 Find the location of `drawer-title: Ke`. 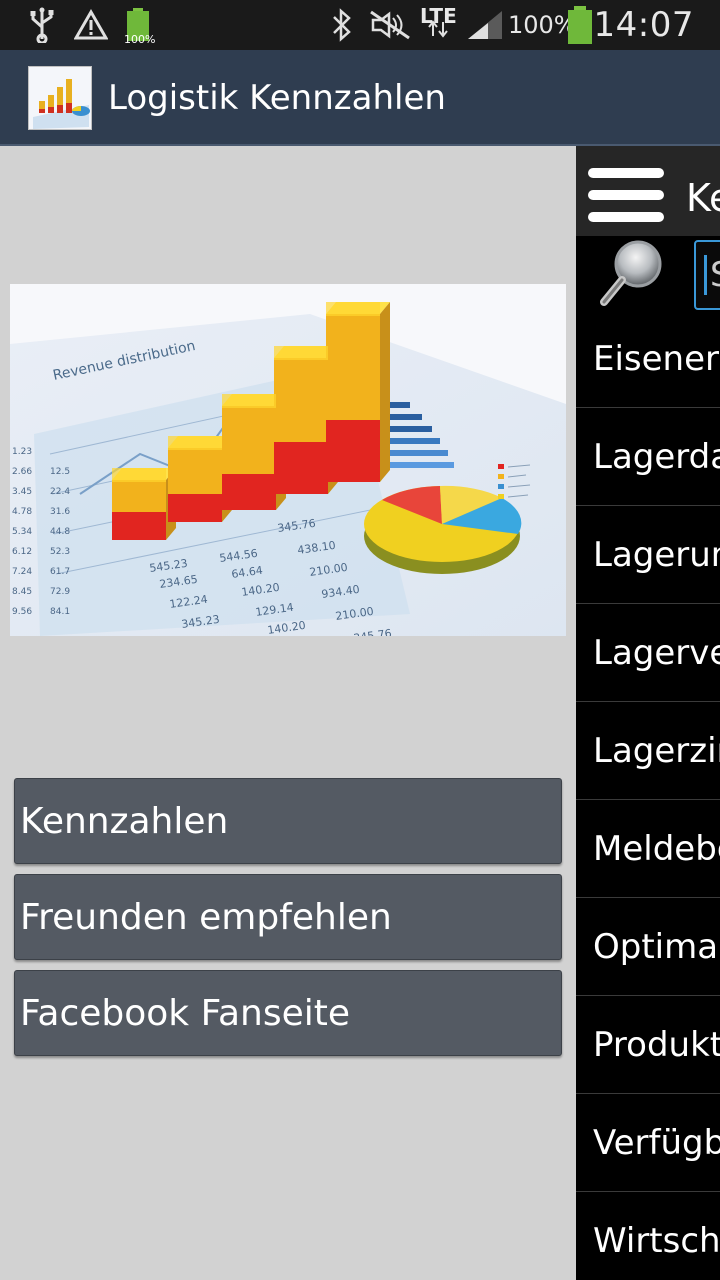

drawer-title: Ke is located at coordinates (703, 198).